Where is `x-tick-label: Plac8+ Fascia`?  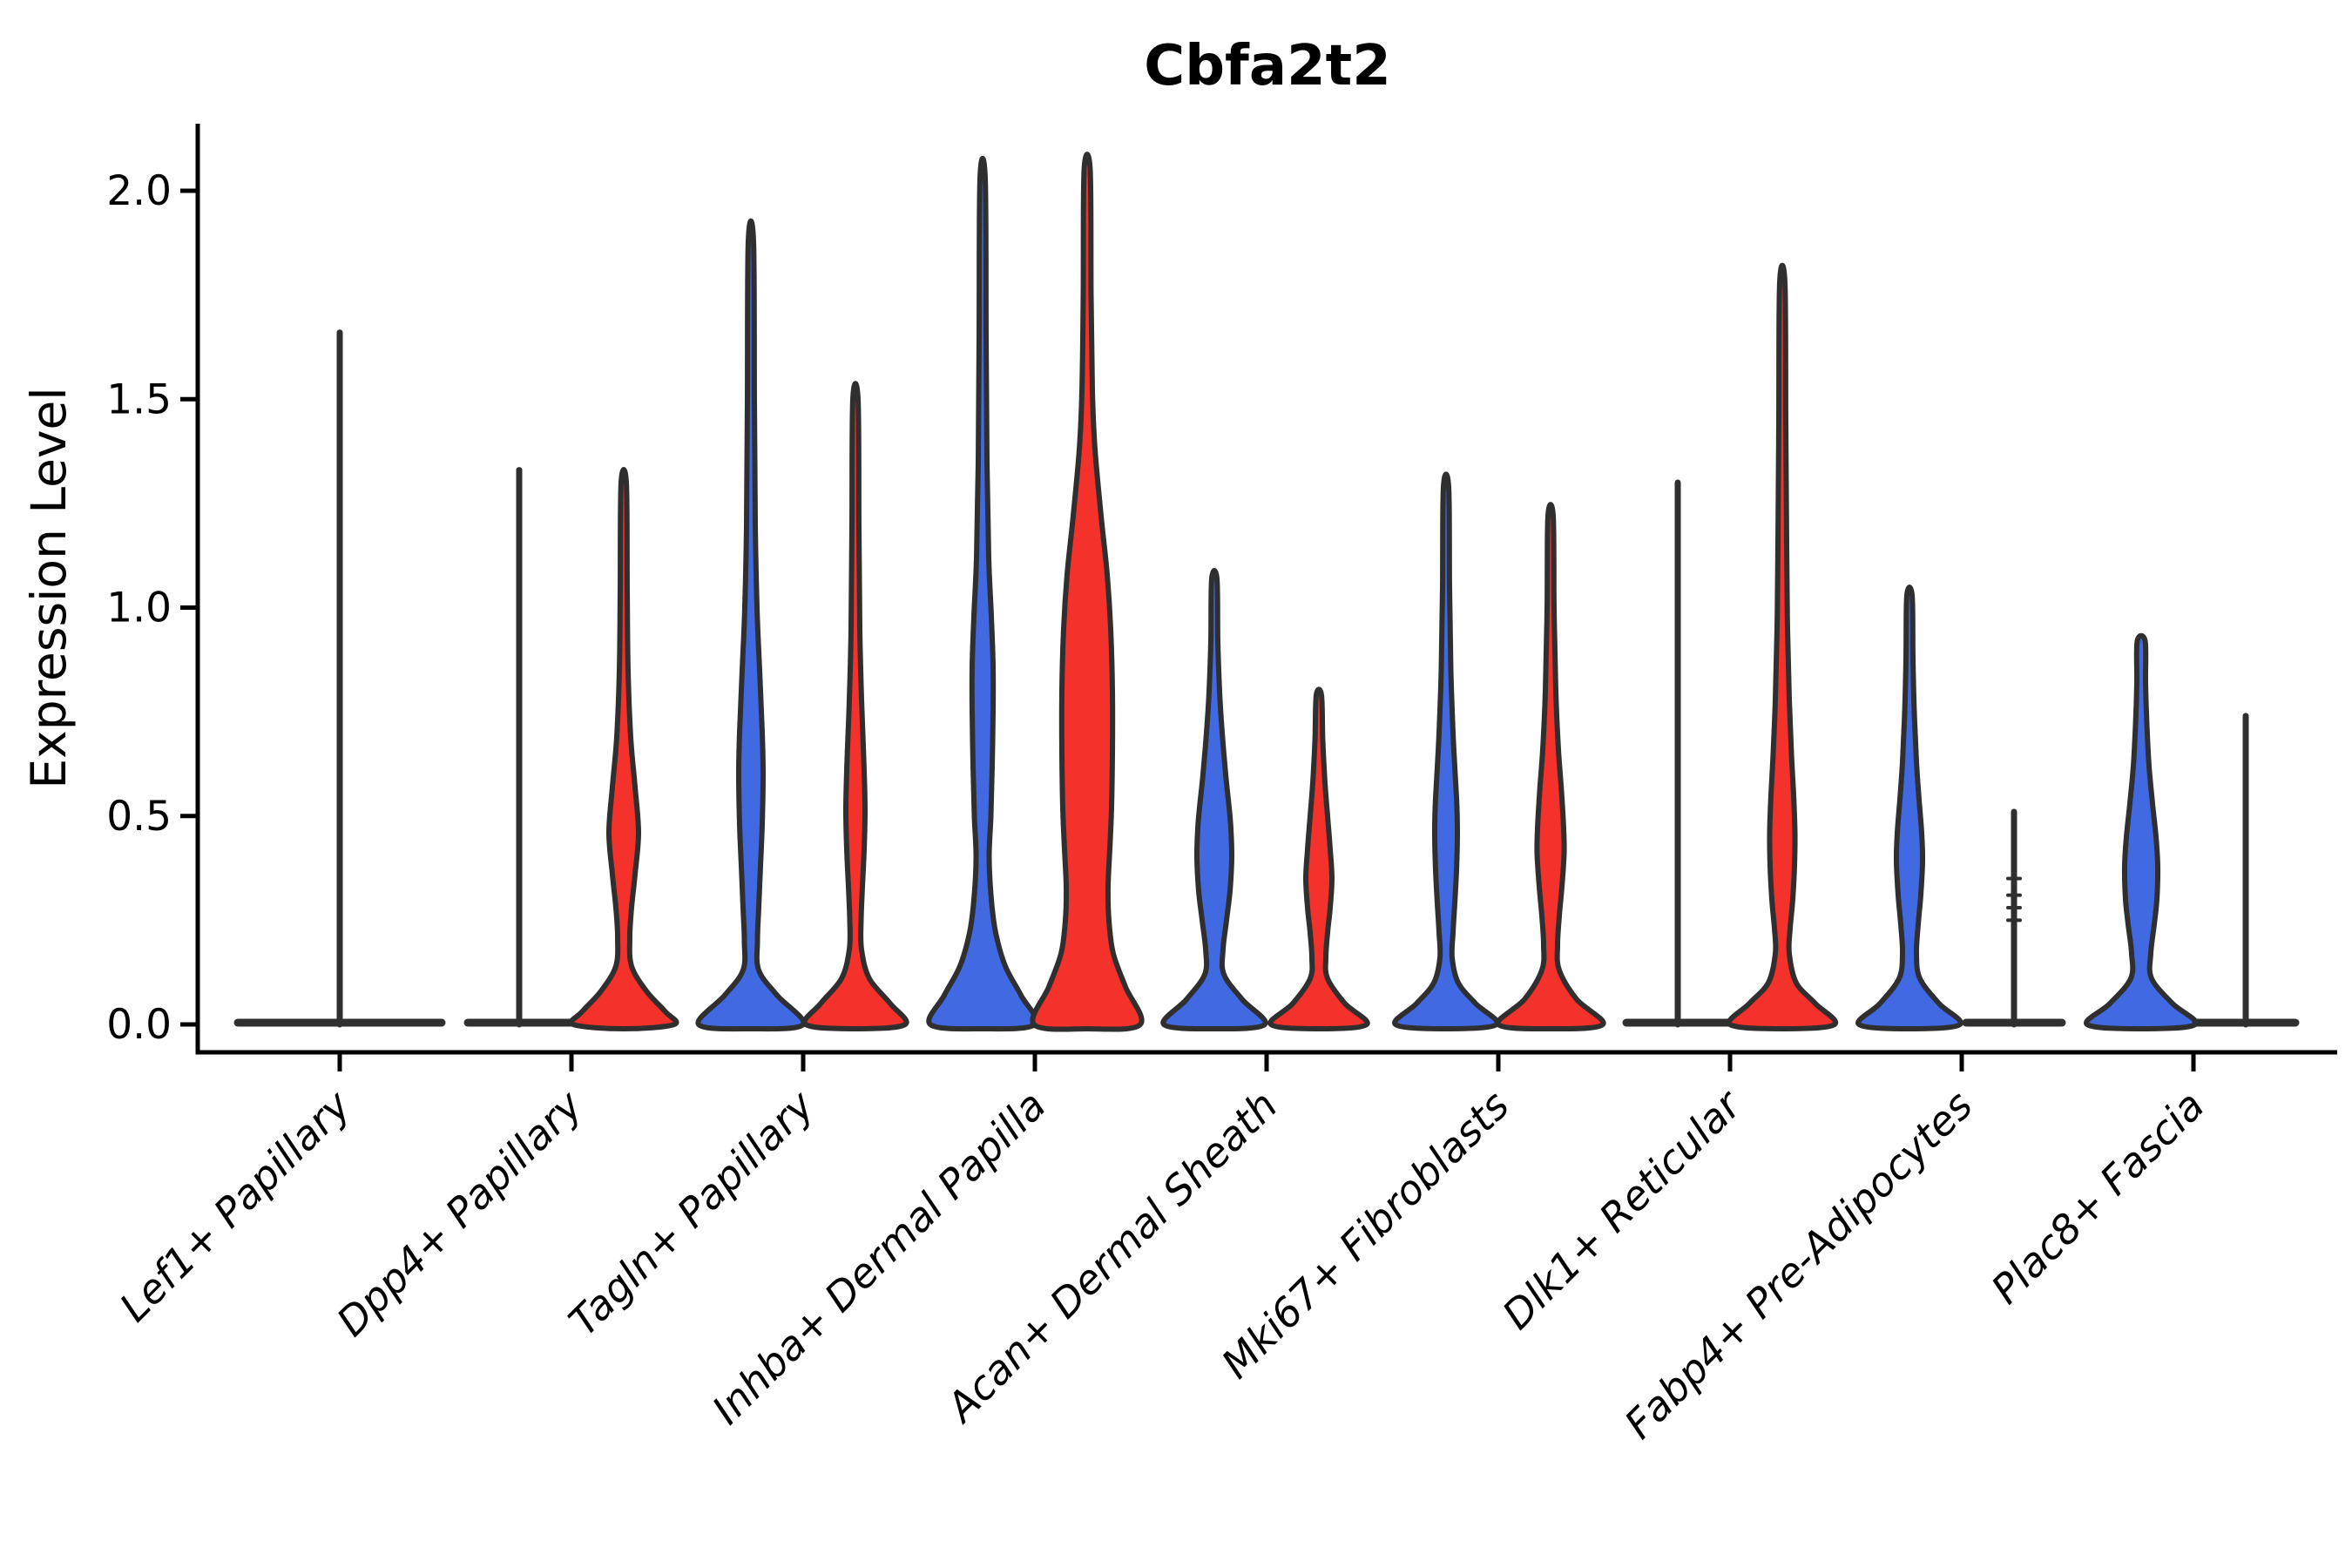 x-tick-label: Plac8+ Fascia is located at coordinates (2097, 1197).